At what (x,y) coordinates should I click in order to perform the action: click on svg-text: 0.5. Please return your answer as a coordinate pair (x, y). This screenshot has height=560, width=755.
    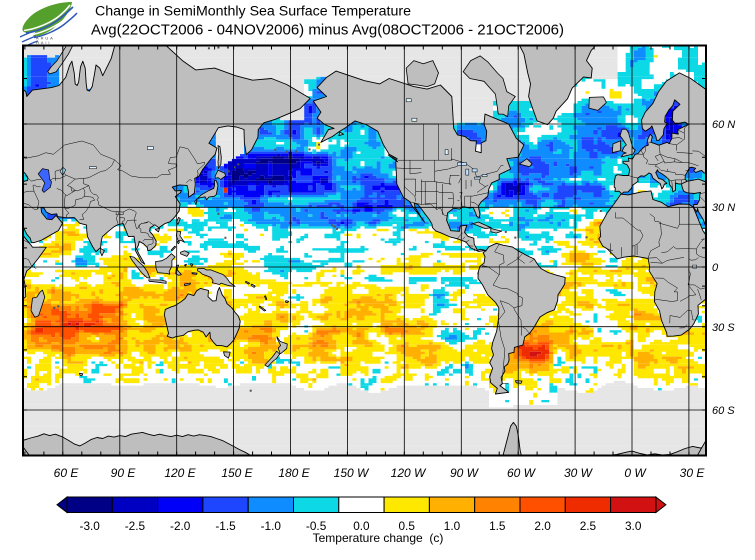
    Looking at the image, I should click on (406, 526).